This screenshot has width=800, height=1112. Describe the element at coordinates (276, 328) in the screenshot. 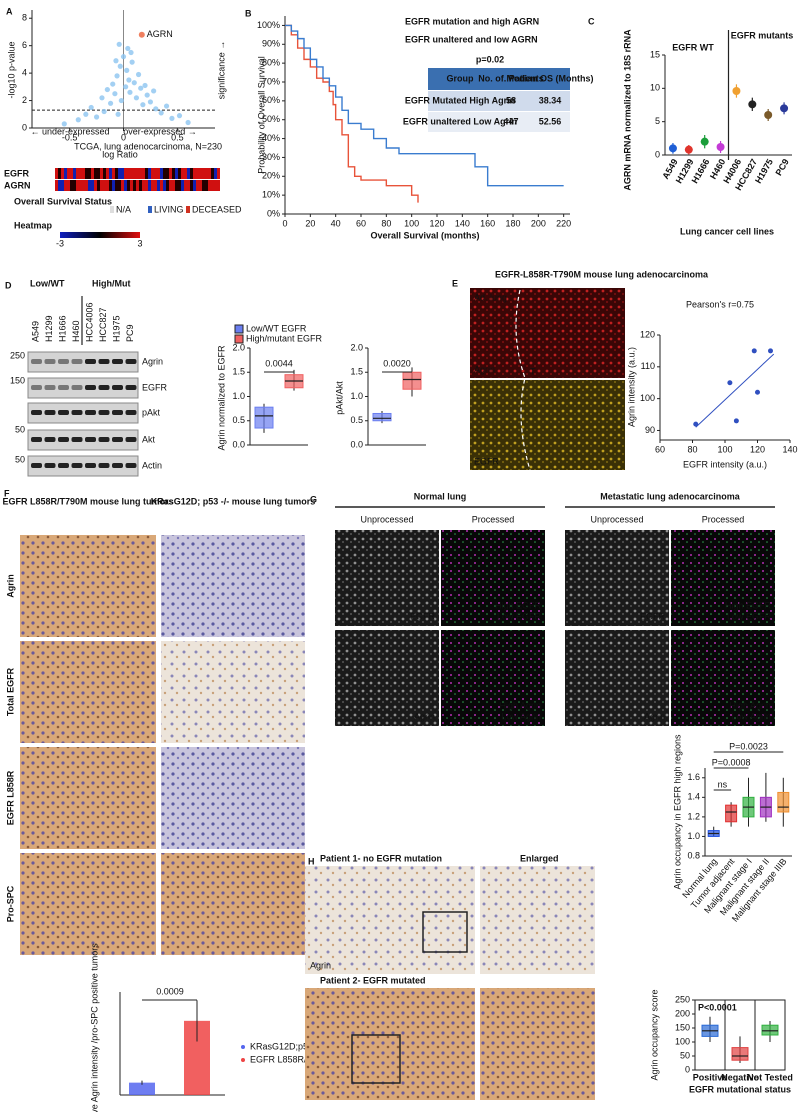

I see `legend-label: Low/WT EGFR` at that location.